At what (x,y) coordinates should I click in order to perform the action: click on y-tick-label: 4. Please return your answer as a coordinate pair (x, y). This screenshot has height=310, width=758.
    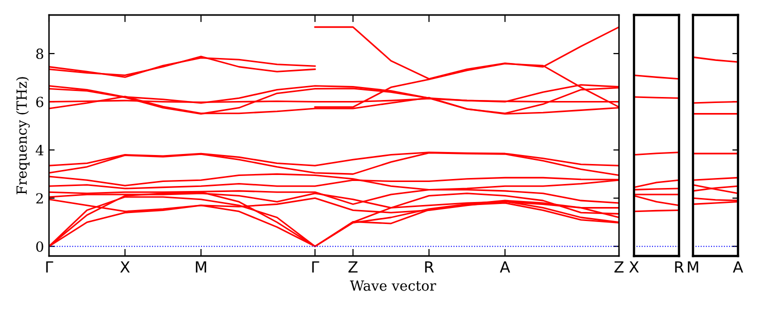
    Looking at the image, I should click on (40, 150).